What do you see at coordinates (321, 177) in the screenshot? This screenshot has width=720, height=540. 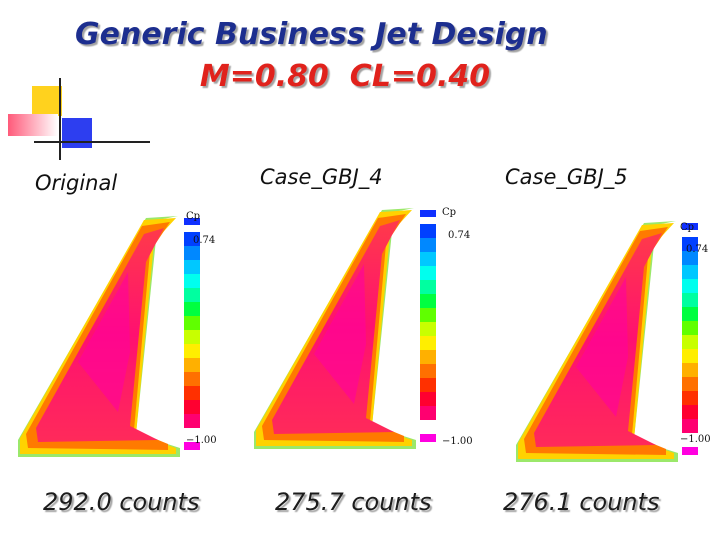 I see `panel-label: Case_GBJ_4` at bounding box center [321, 177].